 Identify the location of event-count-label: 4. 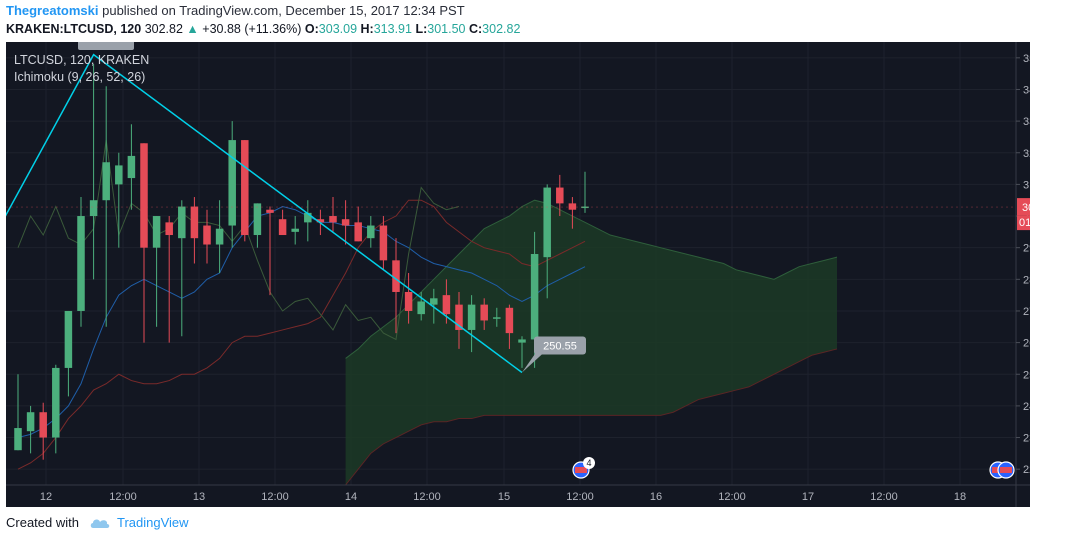
(588, 463).